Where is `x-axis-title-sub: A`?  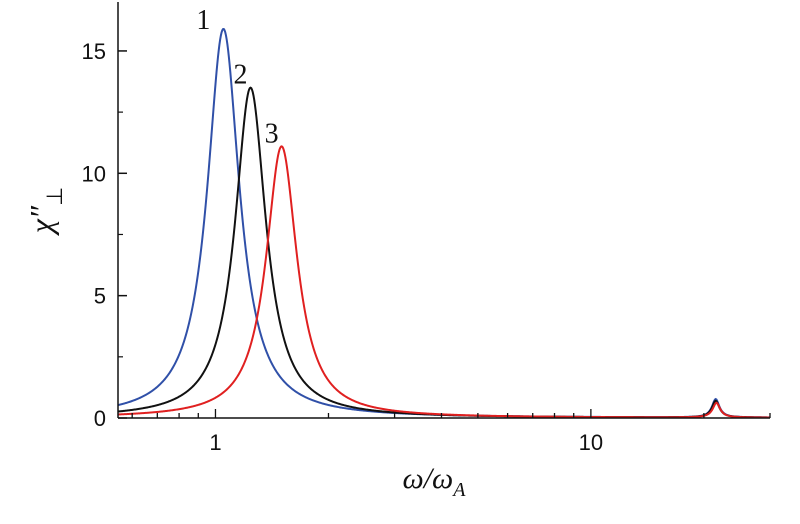
x-axis-title-sub: A is located at coordinates (458, 490).